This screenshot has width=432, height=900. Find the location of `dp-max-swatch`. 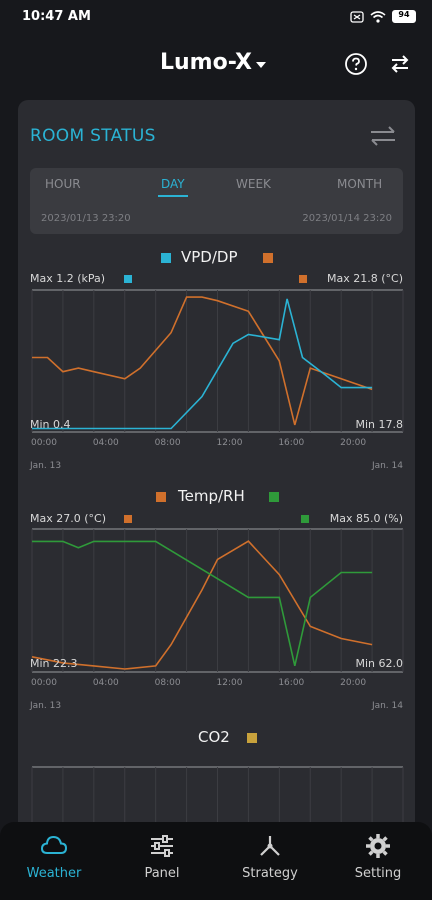

dp-max-swatch is located at coordinates (303, 279).